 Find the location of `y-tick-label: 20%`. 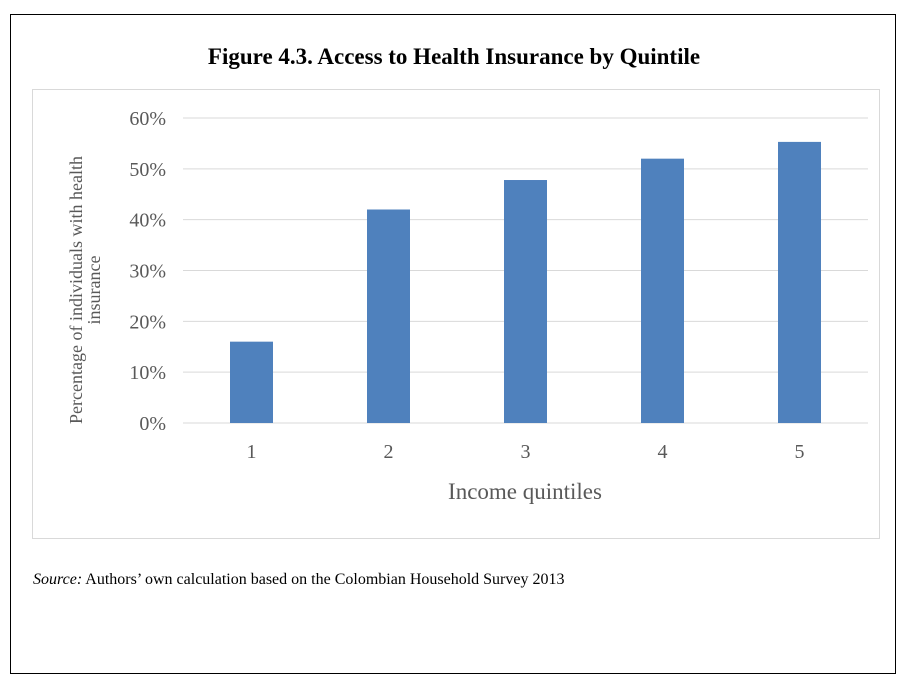

y-tick-label: 20% is located at coordinates (147, 322).